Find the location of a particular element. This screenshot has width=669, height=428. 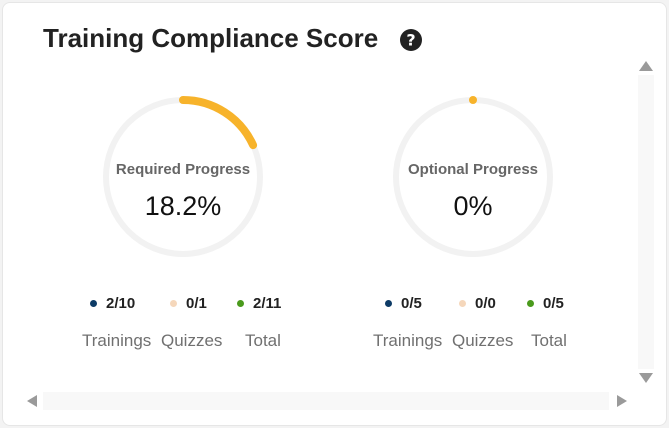

optional-stats: 0/5 0/0 0/5 is located at coordinates (500, 305).